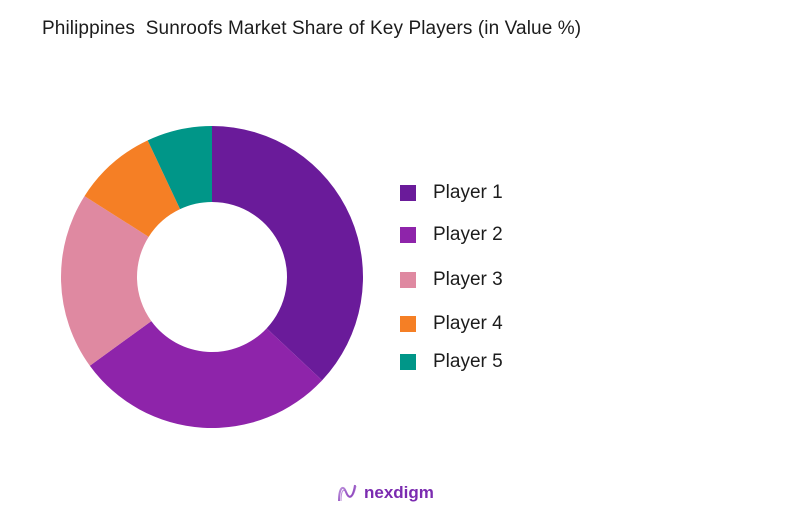 The height and width of the screenshot is (519, 793). I want to click on legend-label-player-3: Player 3, so click(468, 279).